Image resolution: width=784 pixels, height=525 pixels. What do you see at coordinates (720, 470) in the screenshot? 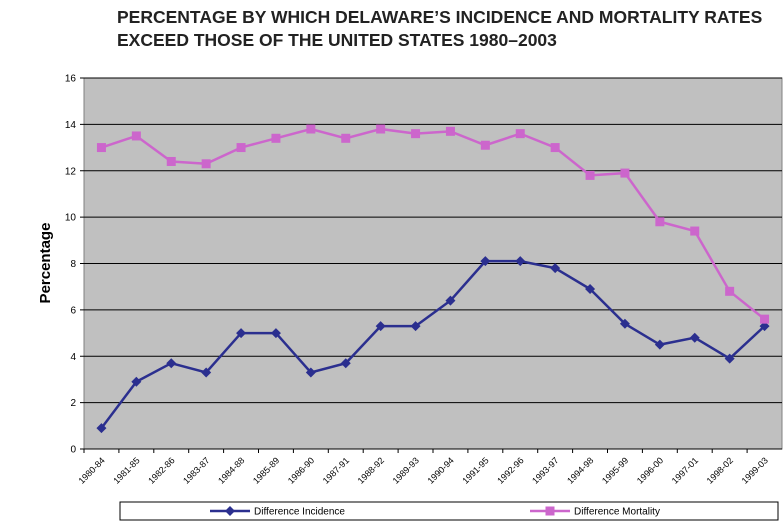
I see `x-tick-label: 1998-02` at bounding box center [720, 470].